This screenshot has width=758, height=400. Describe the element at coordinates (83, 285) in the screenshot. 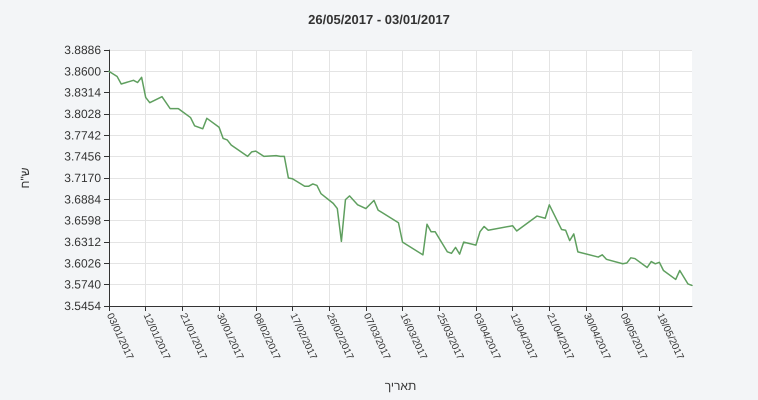

I see `y-tick-label: 3.5740` at that location.